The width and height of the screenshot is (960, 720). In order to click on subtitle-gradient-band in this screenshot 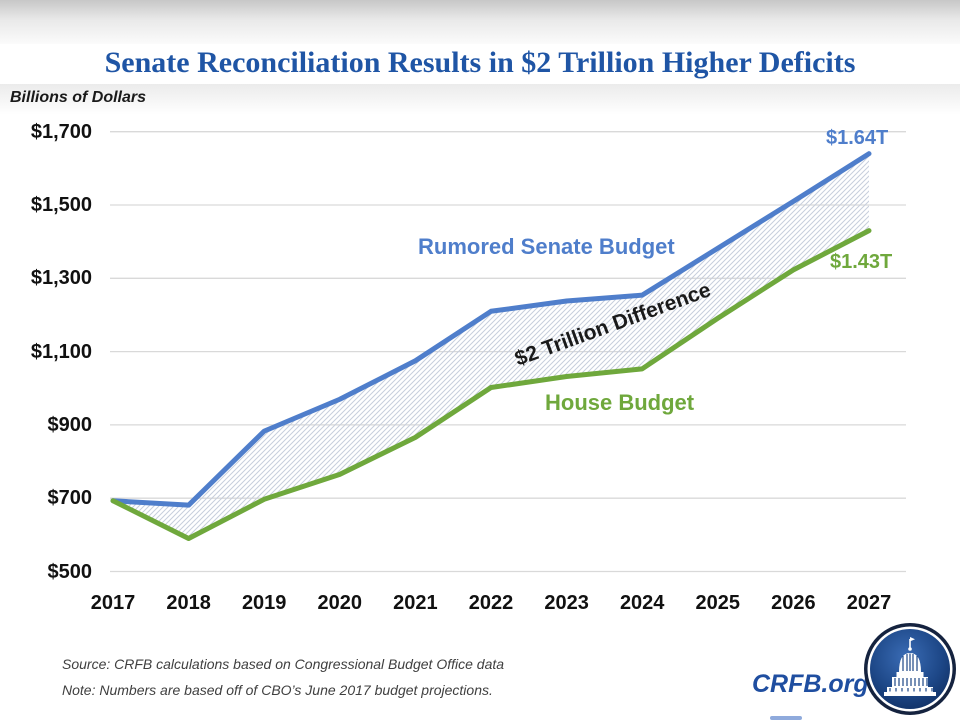, I will do `click(480, 101)`.